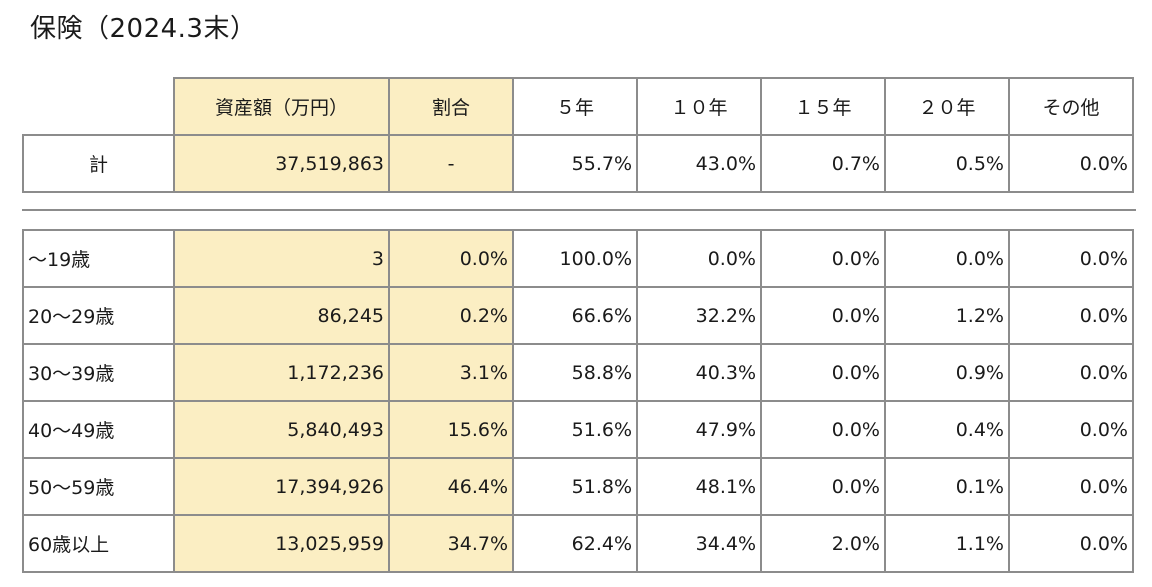 This screenshot has width=1152, height=587. Describe the element at coordinates (699, 486) in the screenshot. I see `row-10y: 48.1%` at that location.